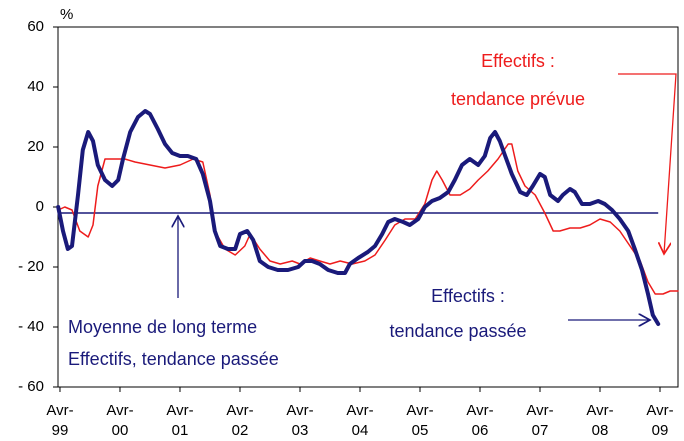  What do you see at coordinates (35, 26) in the screenshot?
I see `y-tick-label: 60` at bounding box center [35, 26].